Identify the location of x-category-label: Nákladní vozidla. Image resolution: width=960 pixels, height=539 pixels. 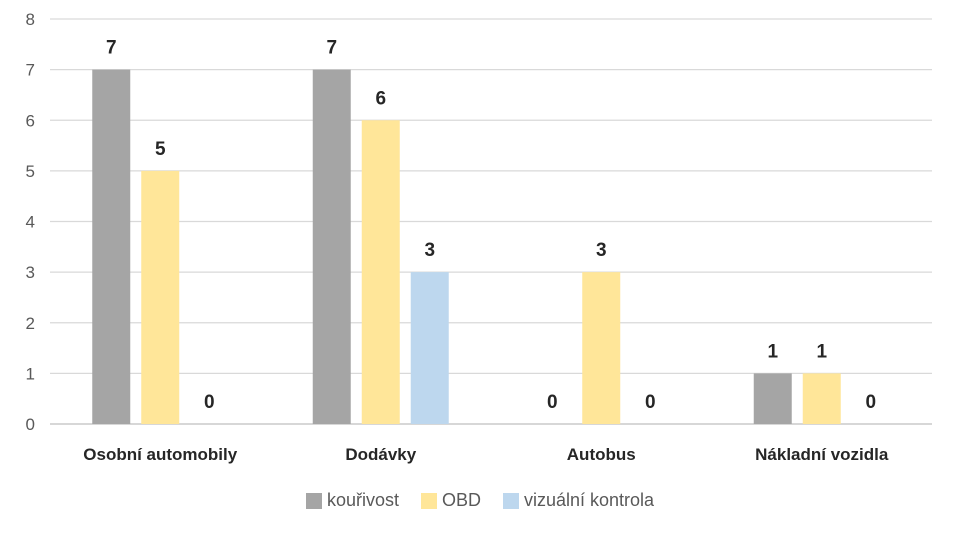
(822, 454).